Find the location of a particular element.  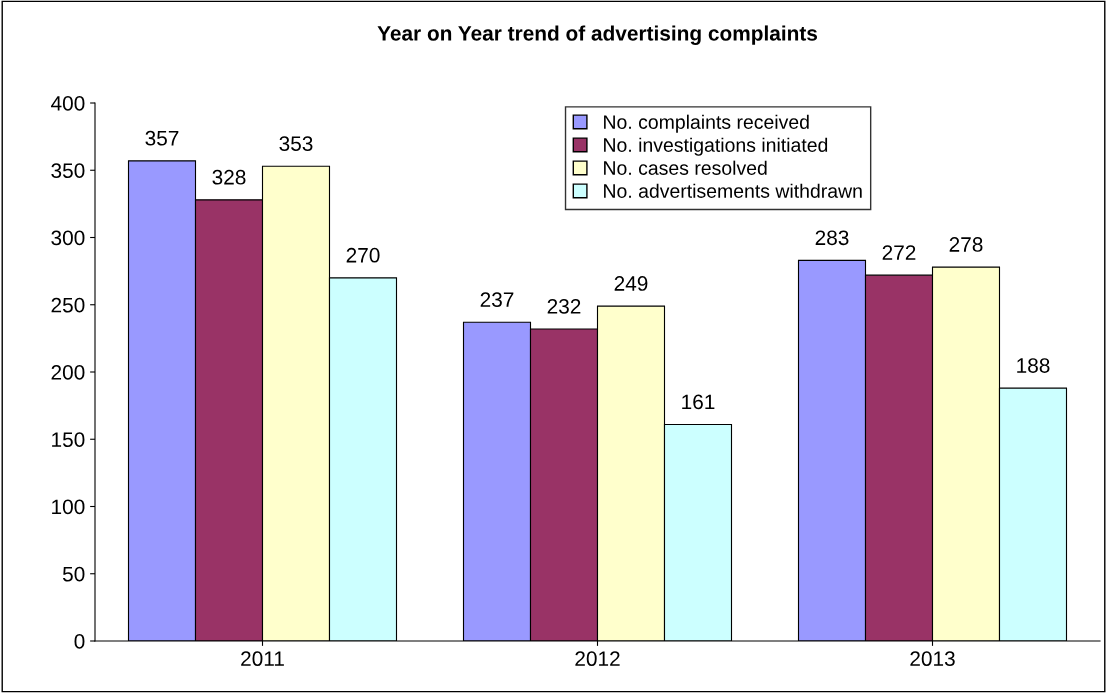

x-tick-label: 2012 is located at coordinates (597, 659).